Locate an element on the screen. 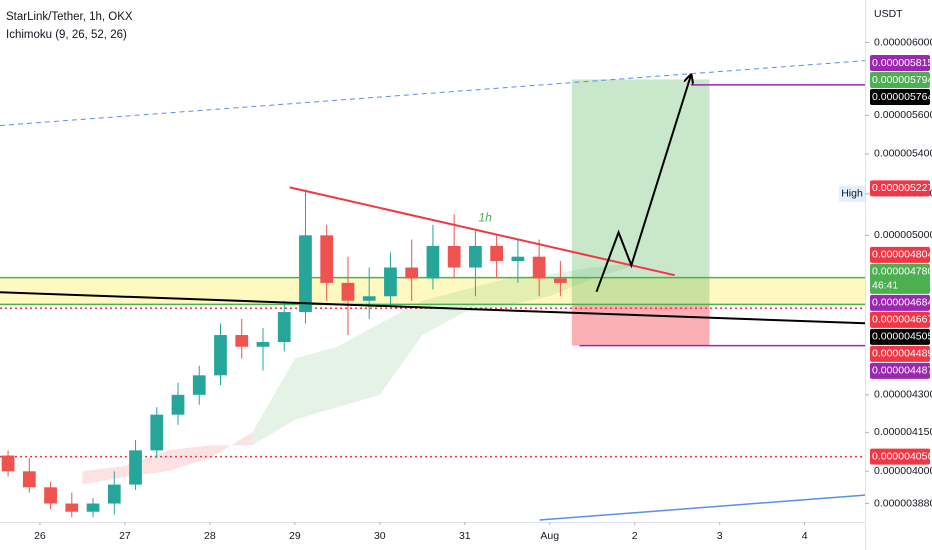 This screenshot has width=932, height=550. x-tick-label: 4 is located at coordinates (805, 536).